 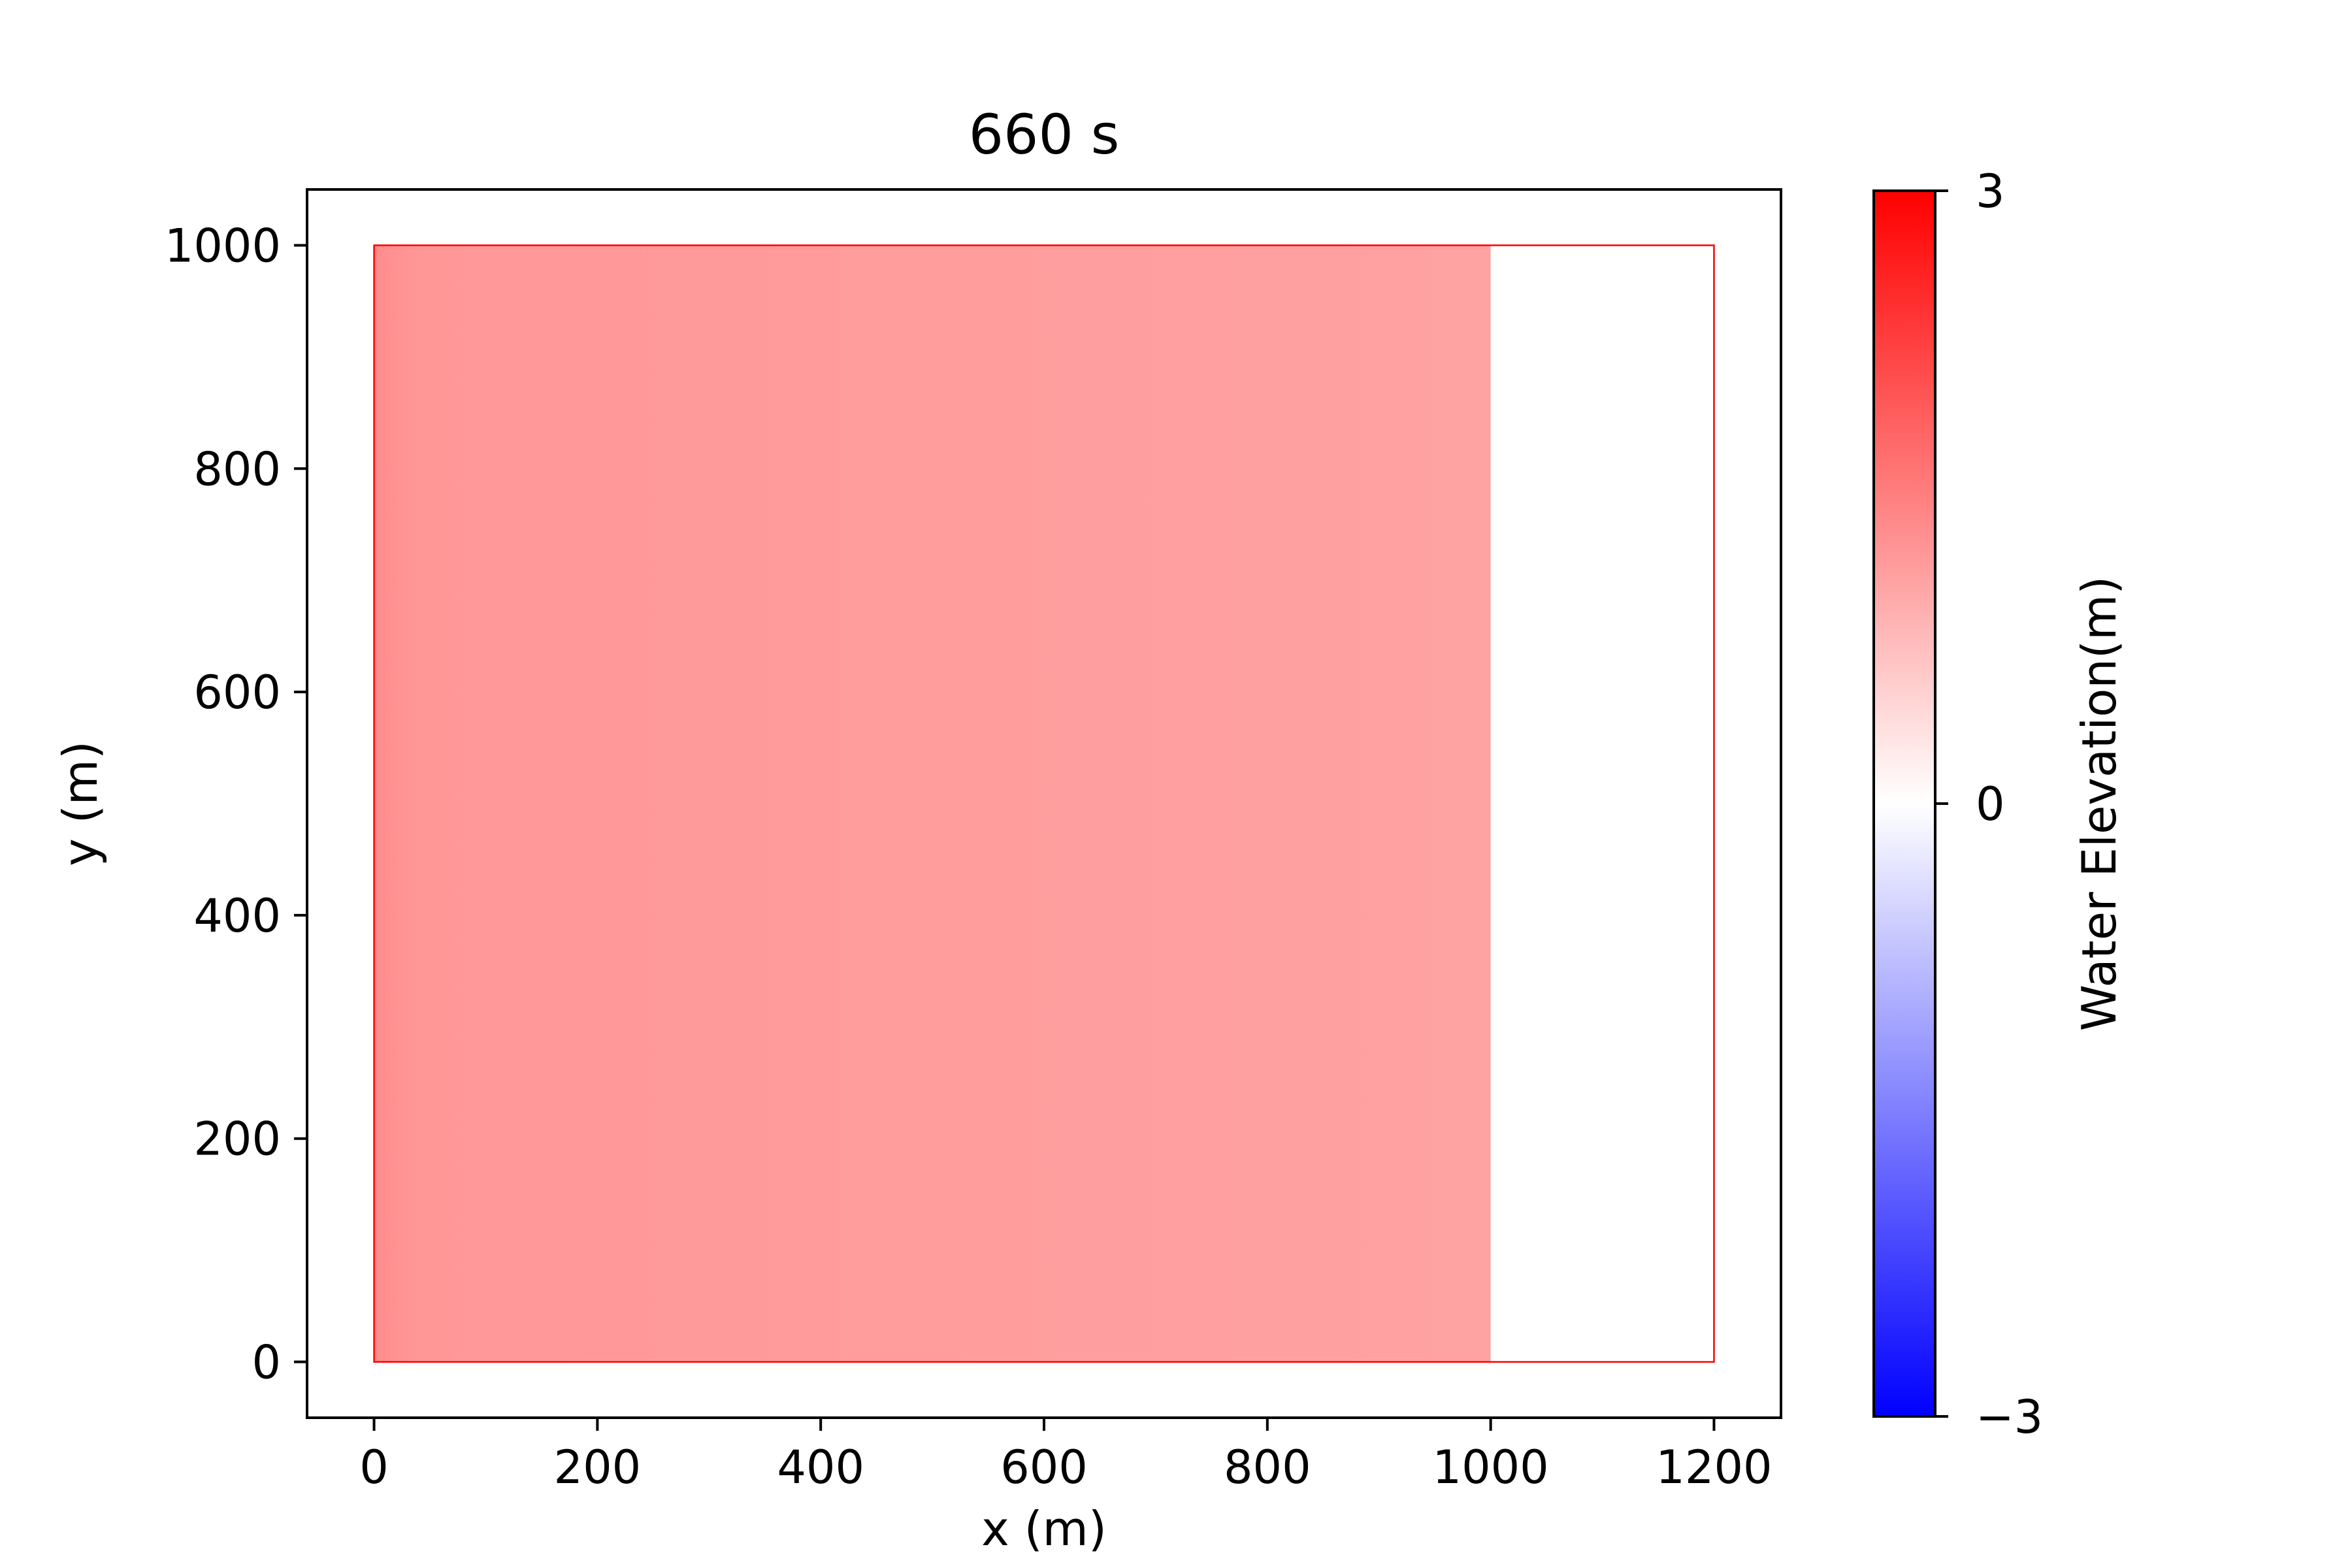 I want to click on x-tick-label: 1000, so click(x=1491, y=1467).